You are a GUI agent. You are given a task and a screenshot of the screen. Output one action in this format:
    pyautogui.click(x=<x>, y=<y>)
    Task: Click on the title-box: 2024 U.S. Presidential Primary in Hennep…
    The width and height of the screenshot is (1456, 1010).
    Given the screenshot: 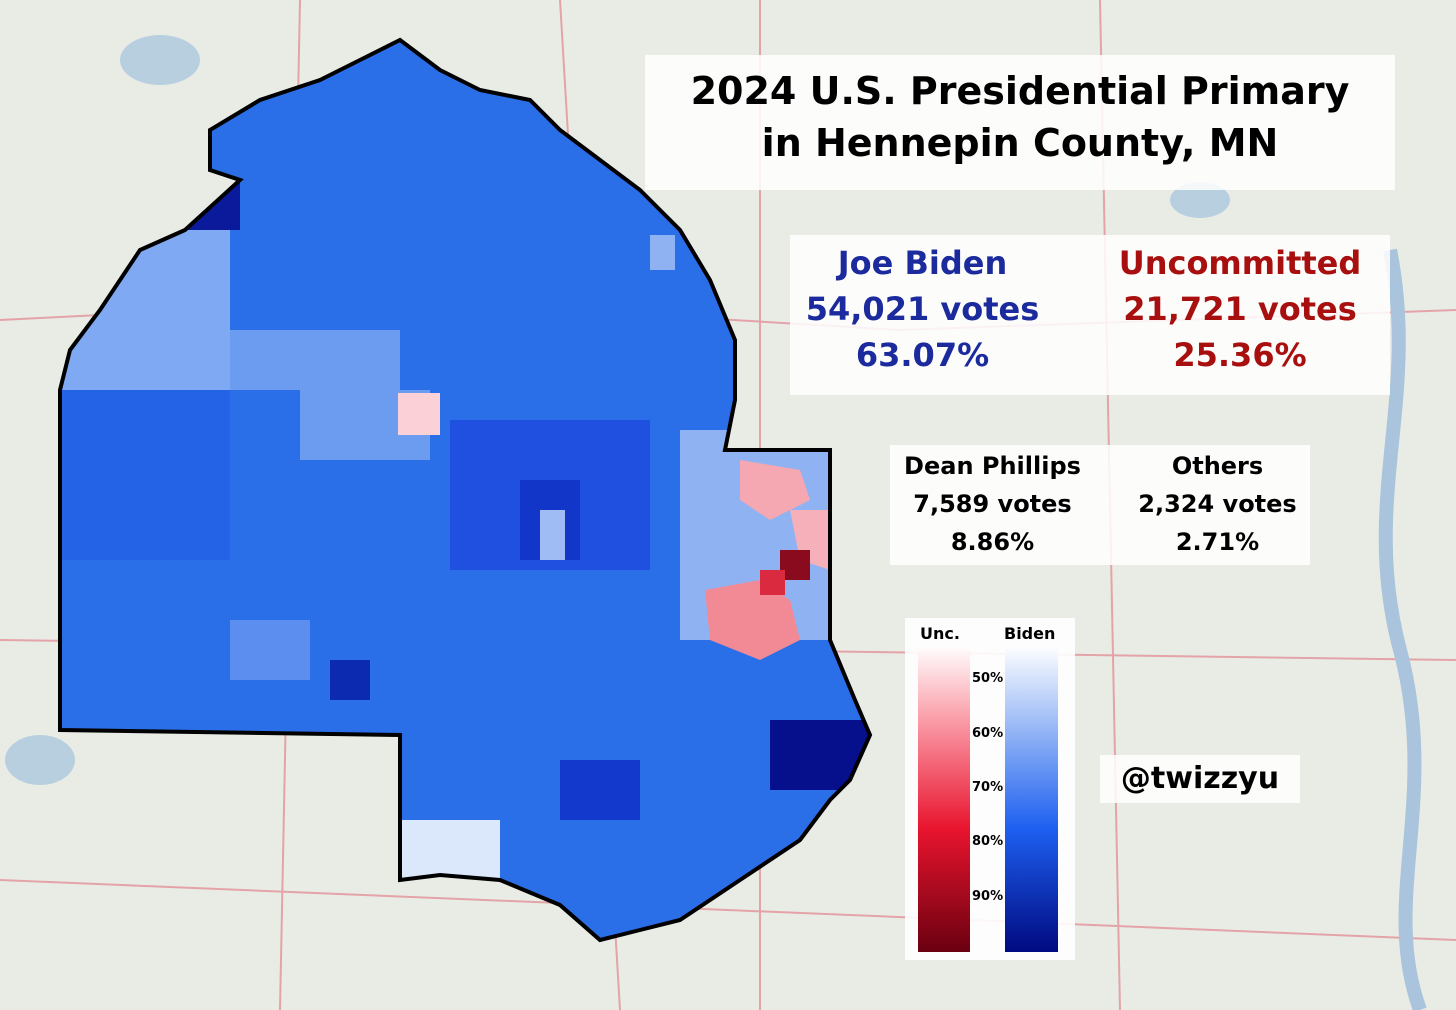 What is the action you would take?
    pyautogui.click(x=1020, y=122)
    